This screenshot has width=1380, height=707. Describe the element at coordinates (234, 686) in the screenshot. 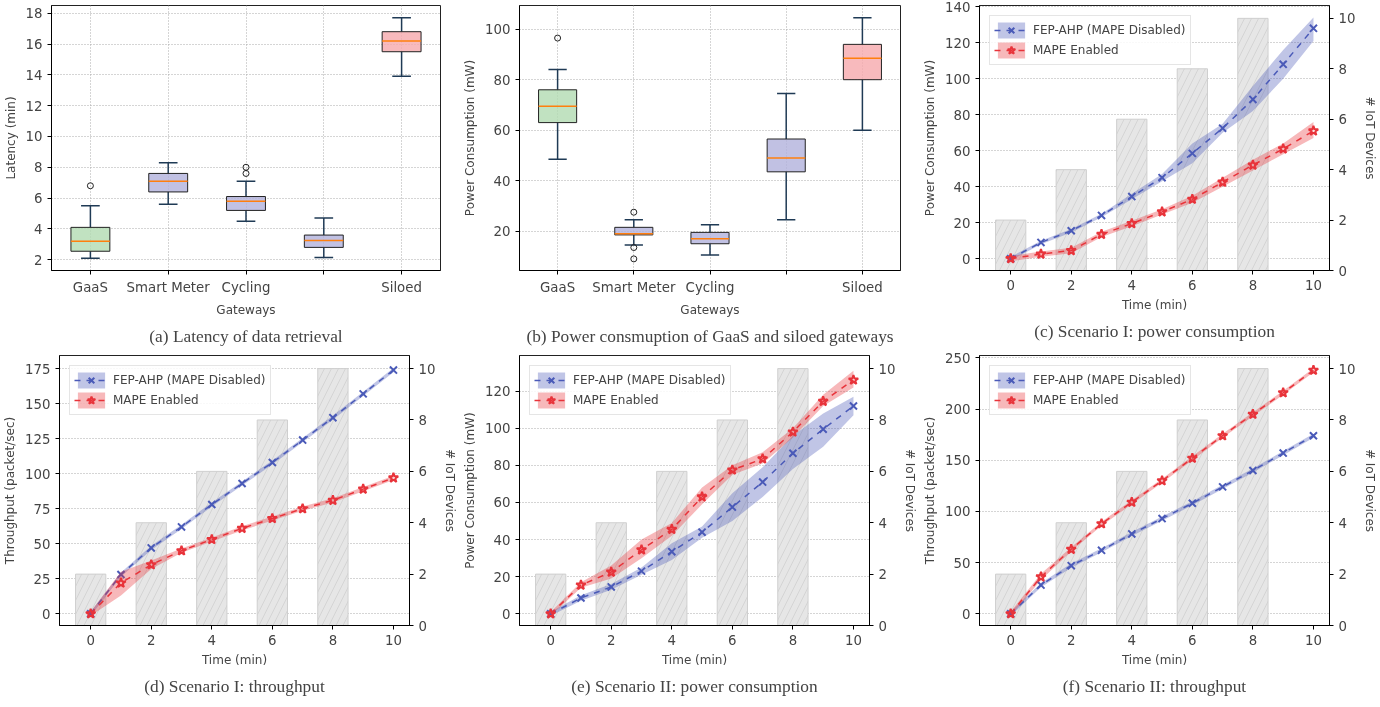

I see `text: (d) Scenario I: throughput` at that location.